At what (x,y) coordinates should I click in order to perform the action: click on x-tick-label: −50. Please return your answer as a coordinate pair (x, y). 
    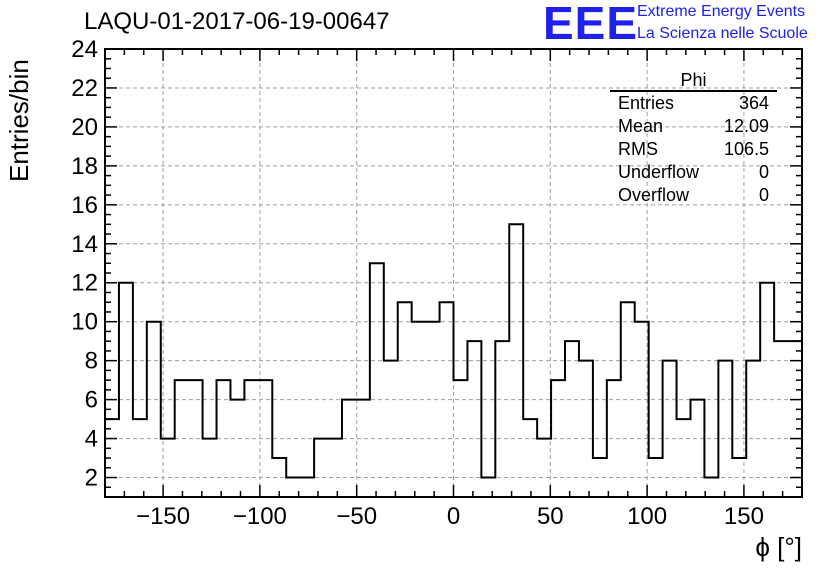
    Looking at the image, I should click on (356, 516).